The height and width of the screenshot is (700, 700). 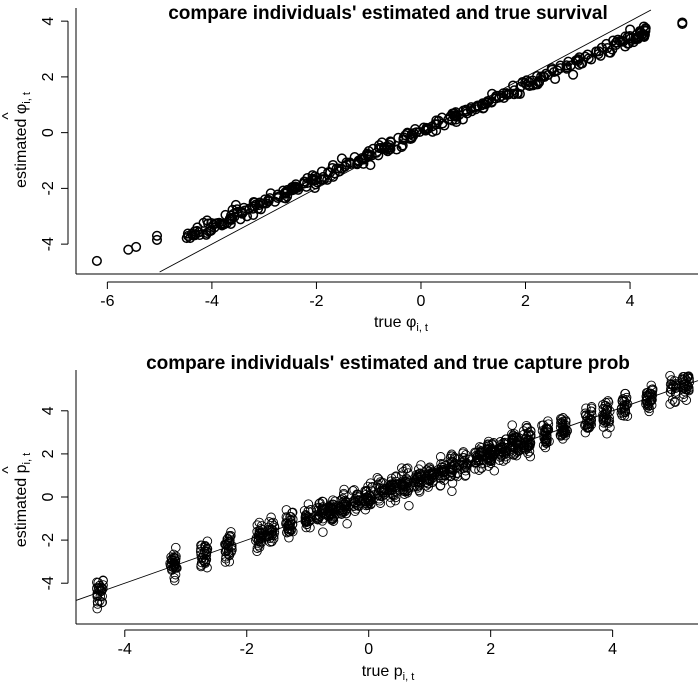 What do you see at coordinates (630, 301) in the screenshot?
I see `x-tick-label: 4` at bounding box center [630, 301].